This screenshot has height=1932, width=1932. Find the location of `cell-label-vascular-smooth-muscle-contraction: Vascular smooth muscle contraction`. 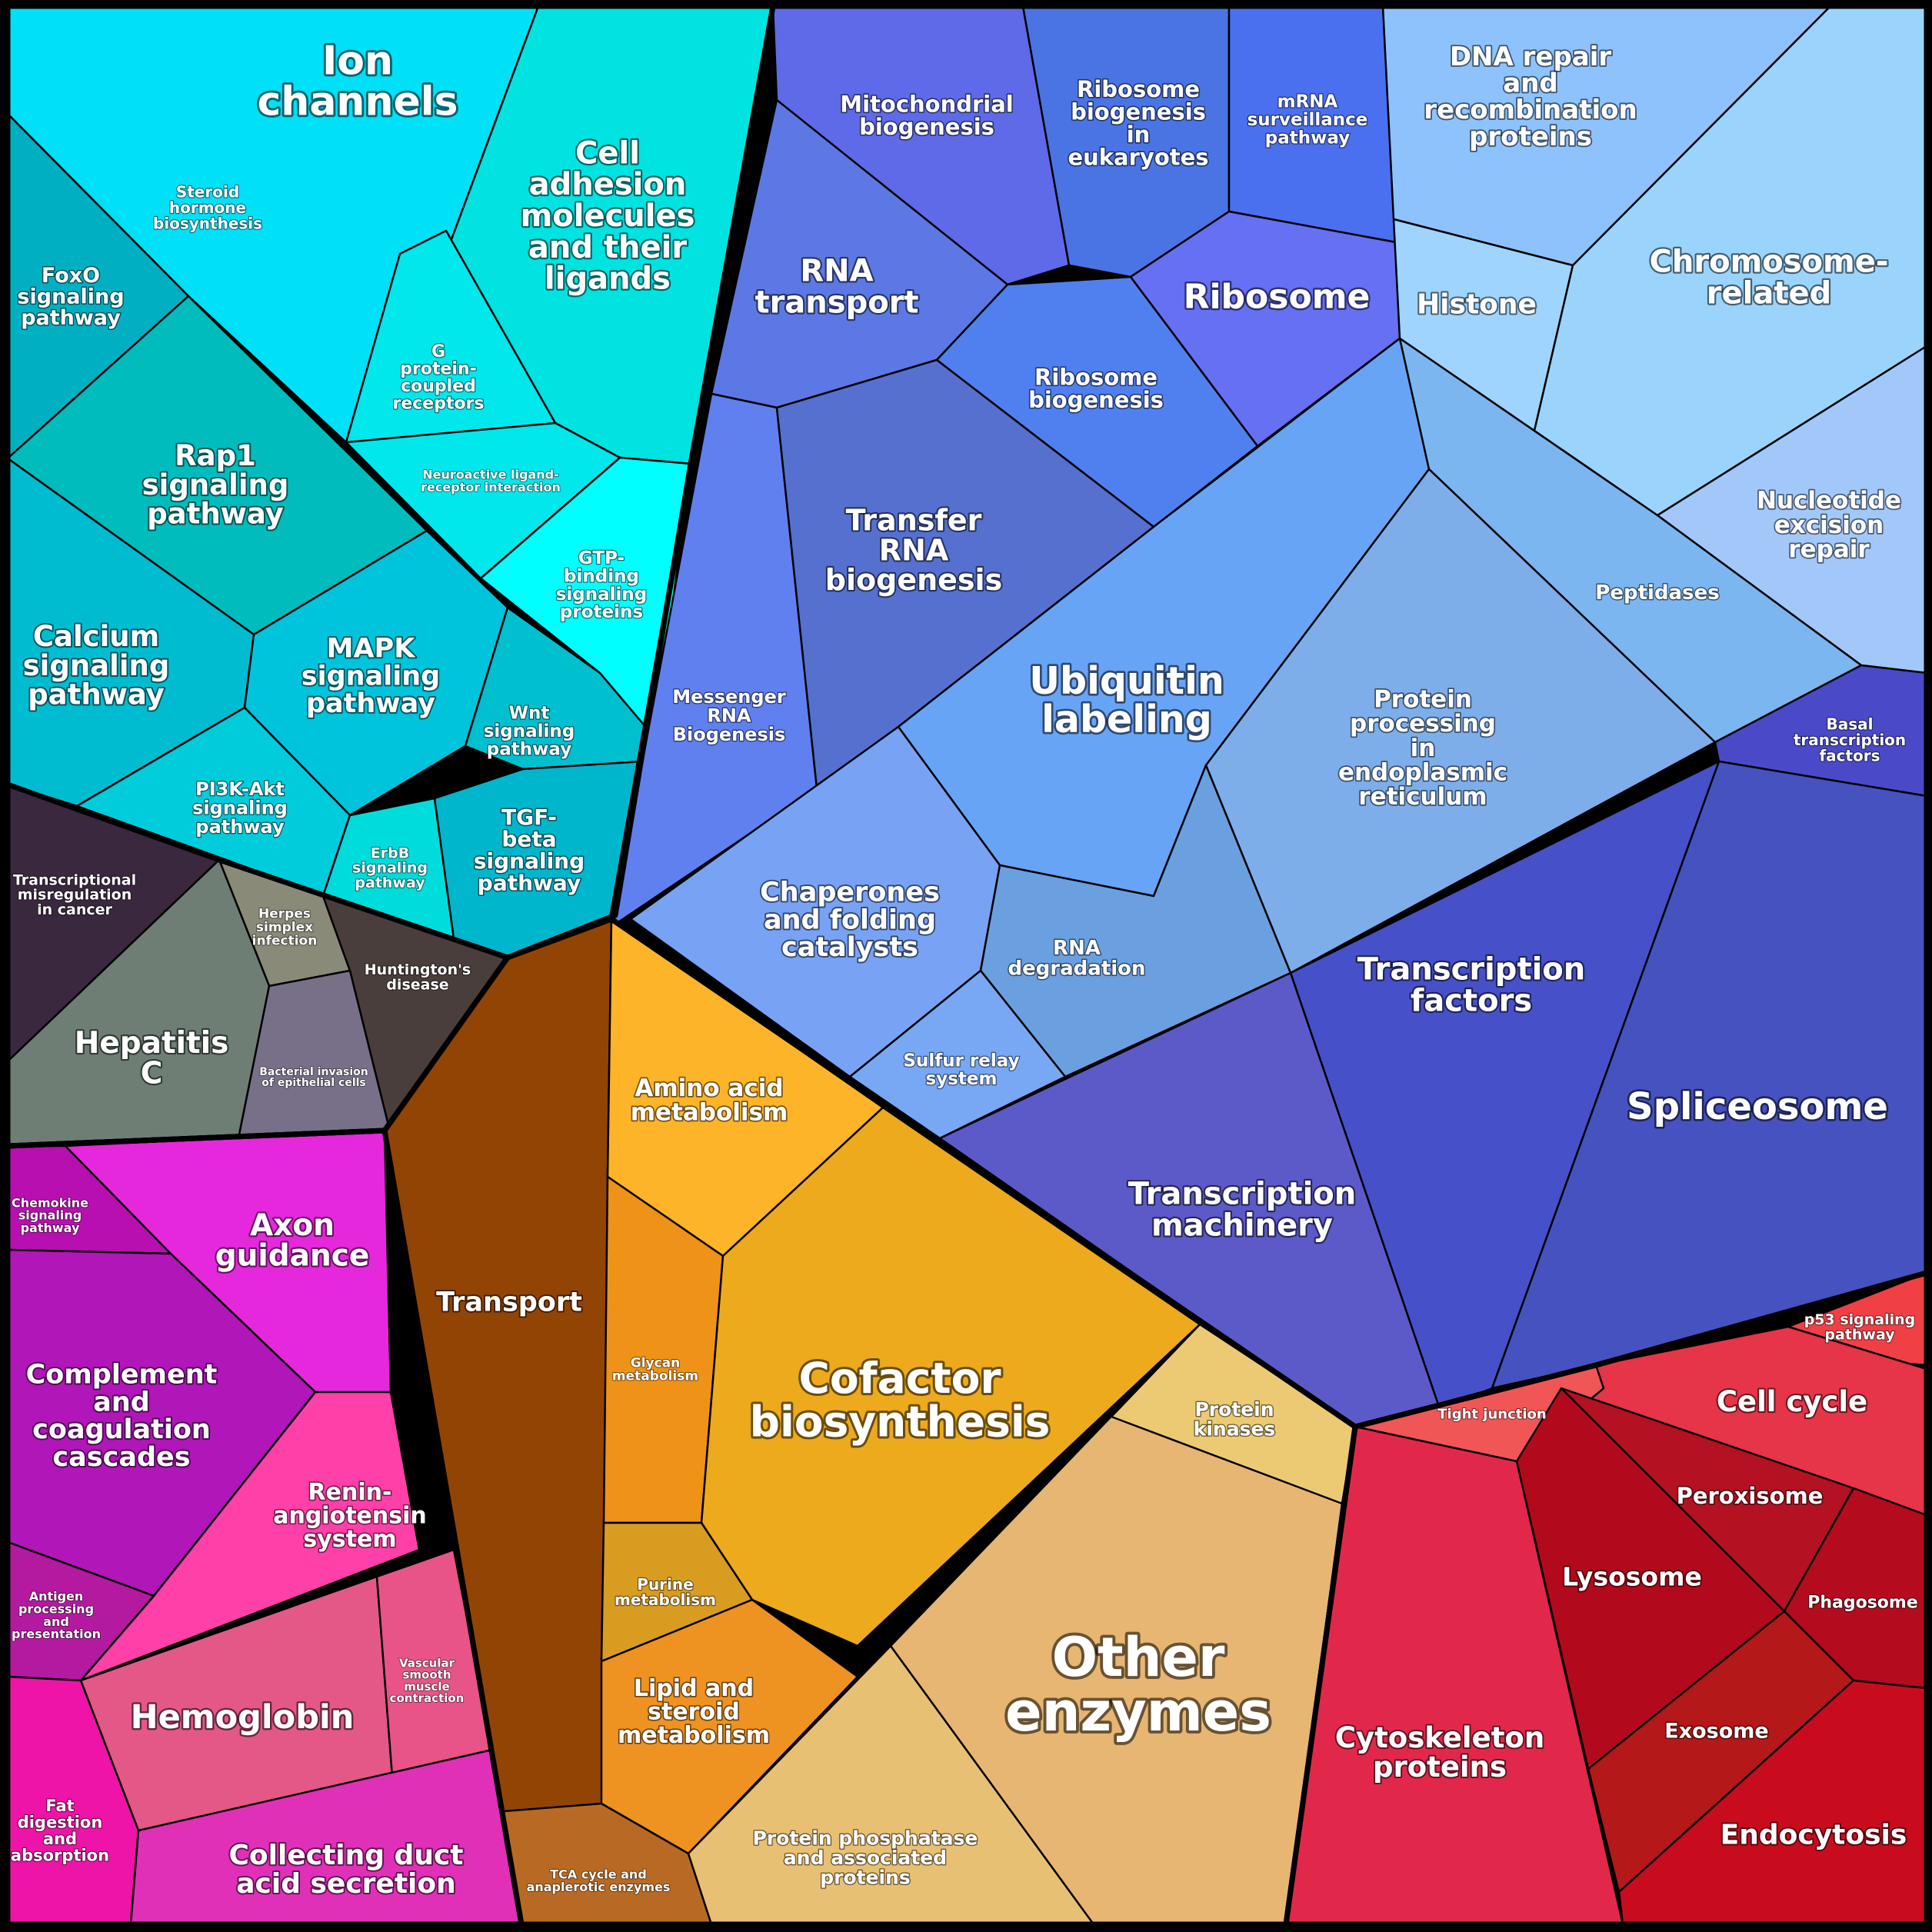

cell-label-vascular-smooth-muscle-contraction: Vascular smooth muscle contraction is located at coordinates (427, 1680).